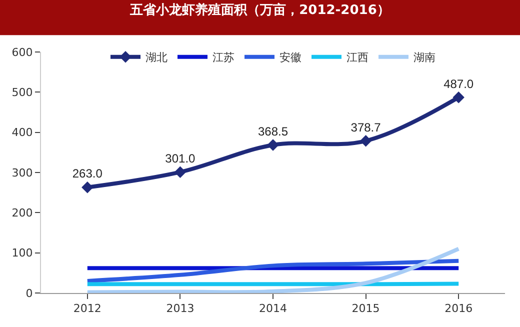 Image resolution: width=520 pixels, height=327 pixels. I want to click on legend-label: 湖南, so click(425, 57).